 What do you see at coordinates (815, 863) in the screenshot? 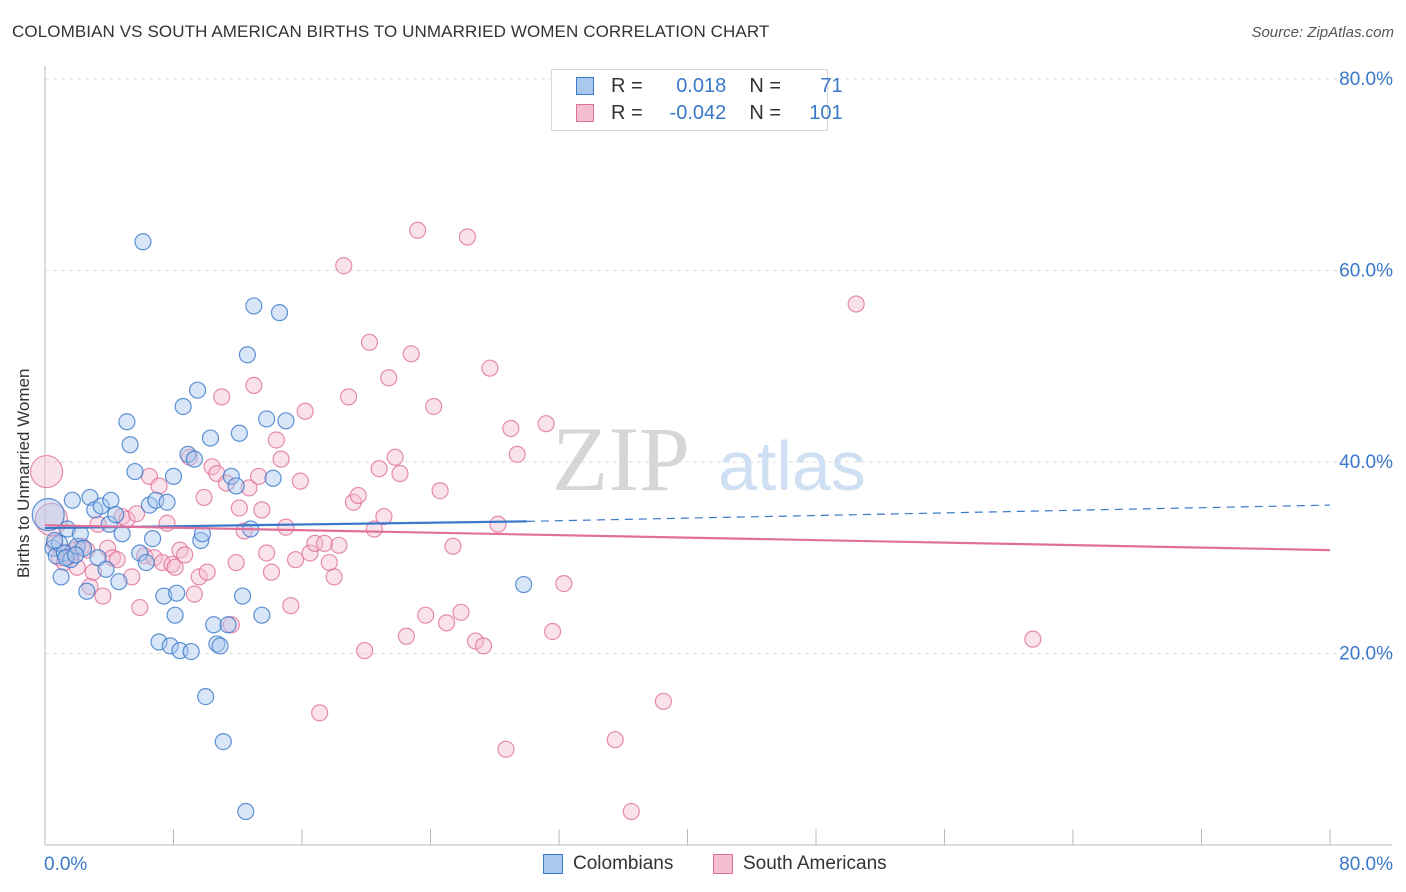
I see `legend-label-south-americans: South Americans` at bounding box center [815, 863].